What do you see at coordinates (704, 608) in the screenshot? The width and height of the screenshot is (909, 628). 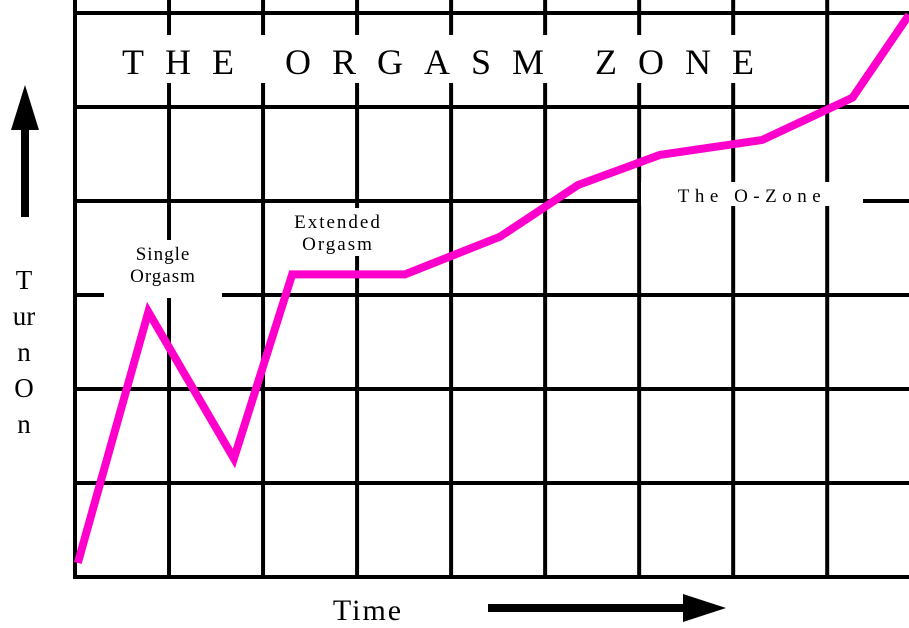 I see `right-arrow-head` at bounding box center [704, 608].